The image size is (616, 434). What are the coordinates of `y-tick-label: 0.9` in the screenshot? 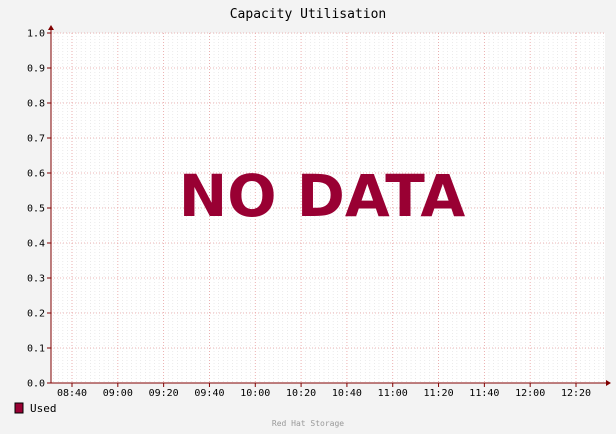 It's located at (36, 69).